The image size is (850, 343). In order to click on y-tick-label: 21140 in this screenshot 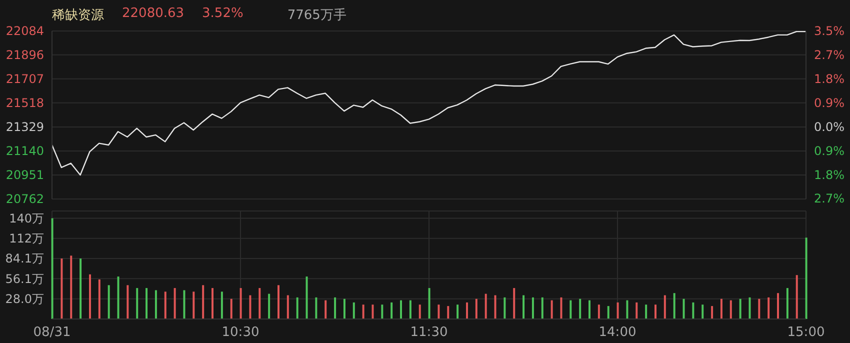, I will do `click(25, 151)`.